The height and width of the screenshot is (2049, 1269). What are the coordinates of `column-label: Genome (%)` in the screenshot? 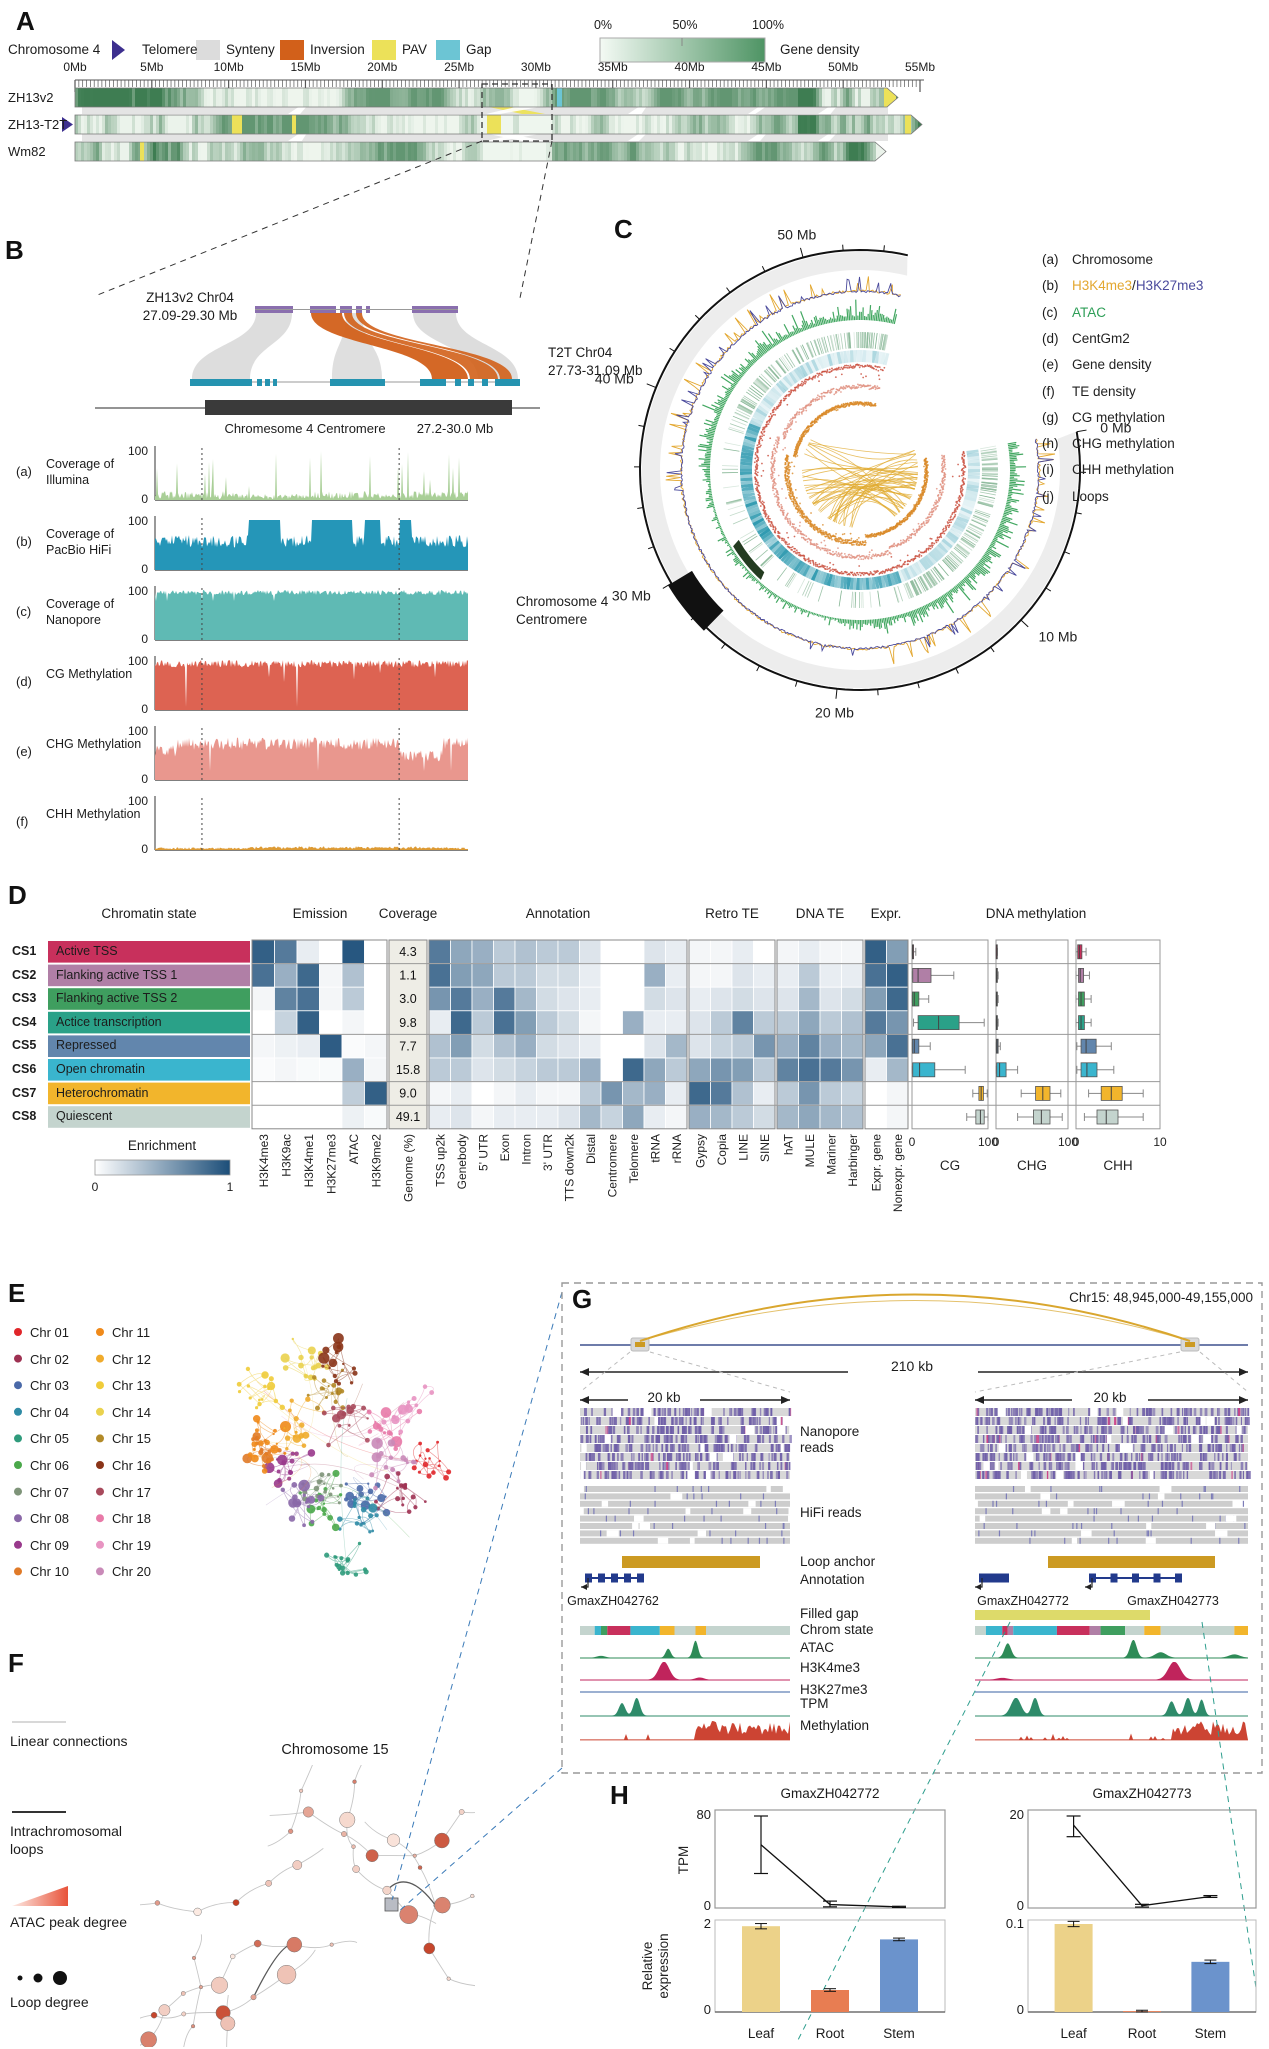 It's located at (409, 1168).